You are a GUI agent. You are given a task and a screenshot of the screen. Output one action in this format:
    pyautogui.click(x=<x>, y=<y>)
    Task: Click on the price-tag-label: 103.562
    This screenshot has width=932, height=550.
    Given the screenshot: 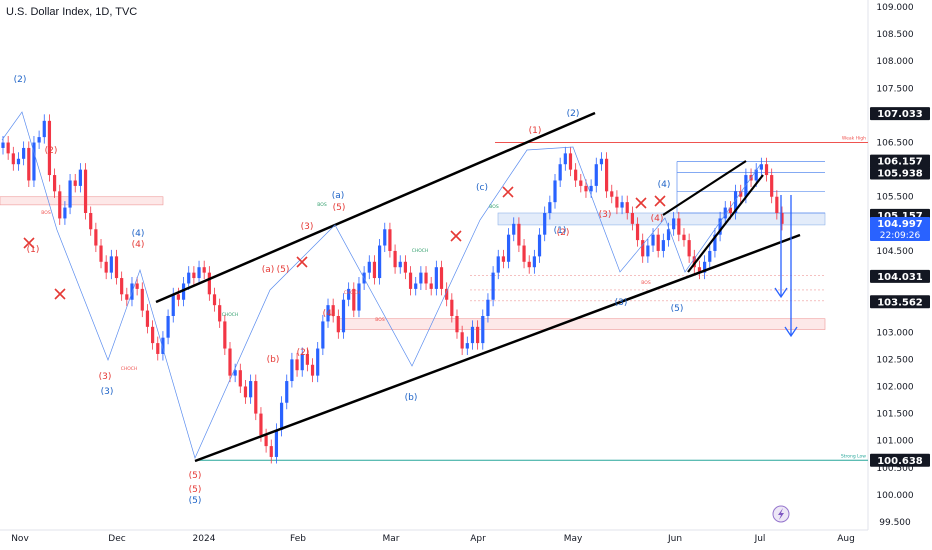 What is the action you would take?
    pyautogui.click(x=900, y=302)
    